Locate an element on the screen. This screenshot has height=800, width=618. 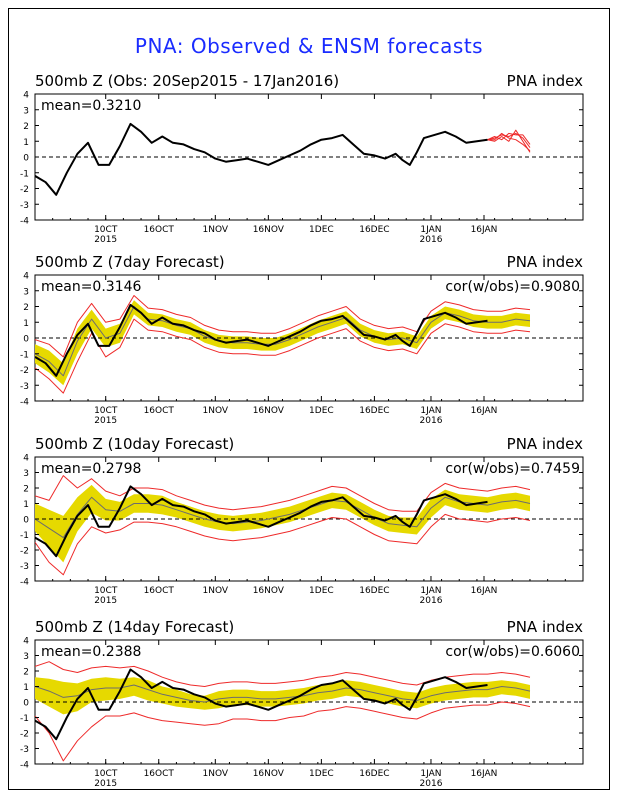
correlation-label: cor(w/obs)=0.7459 is located at coordinates (512, 469).